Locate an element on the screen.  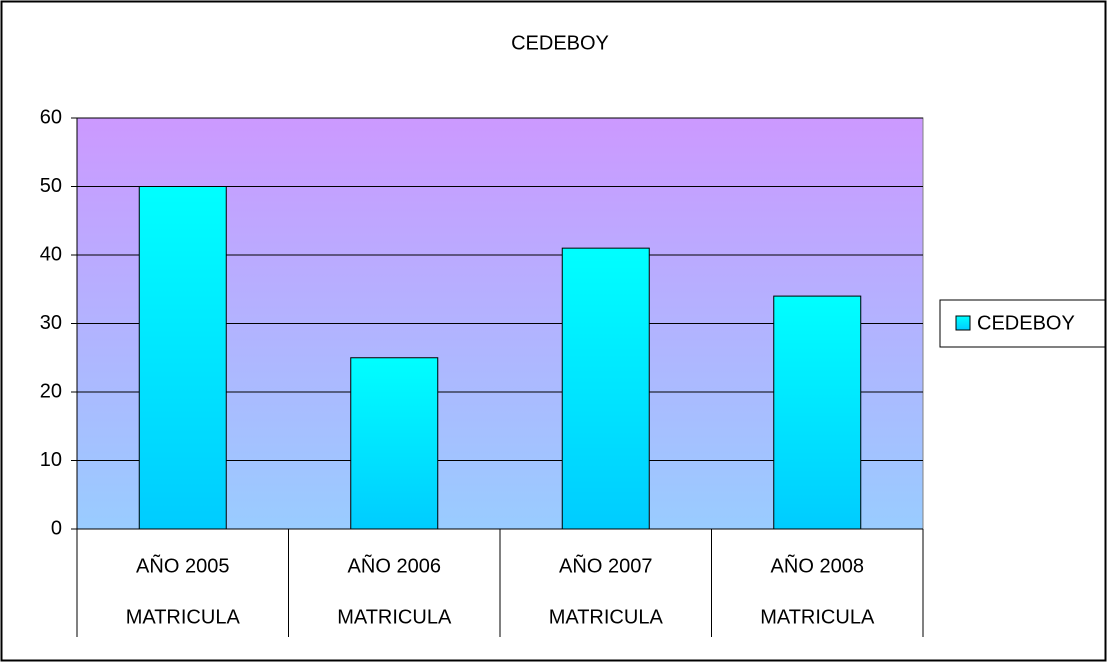
x-tick-label: AÑO 2005 is located at coordinates (182, 565).